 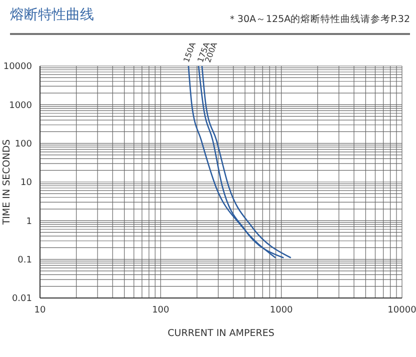 I want to click on y-tick-label: 1000, so click(x=20, y=105).